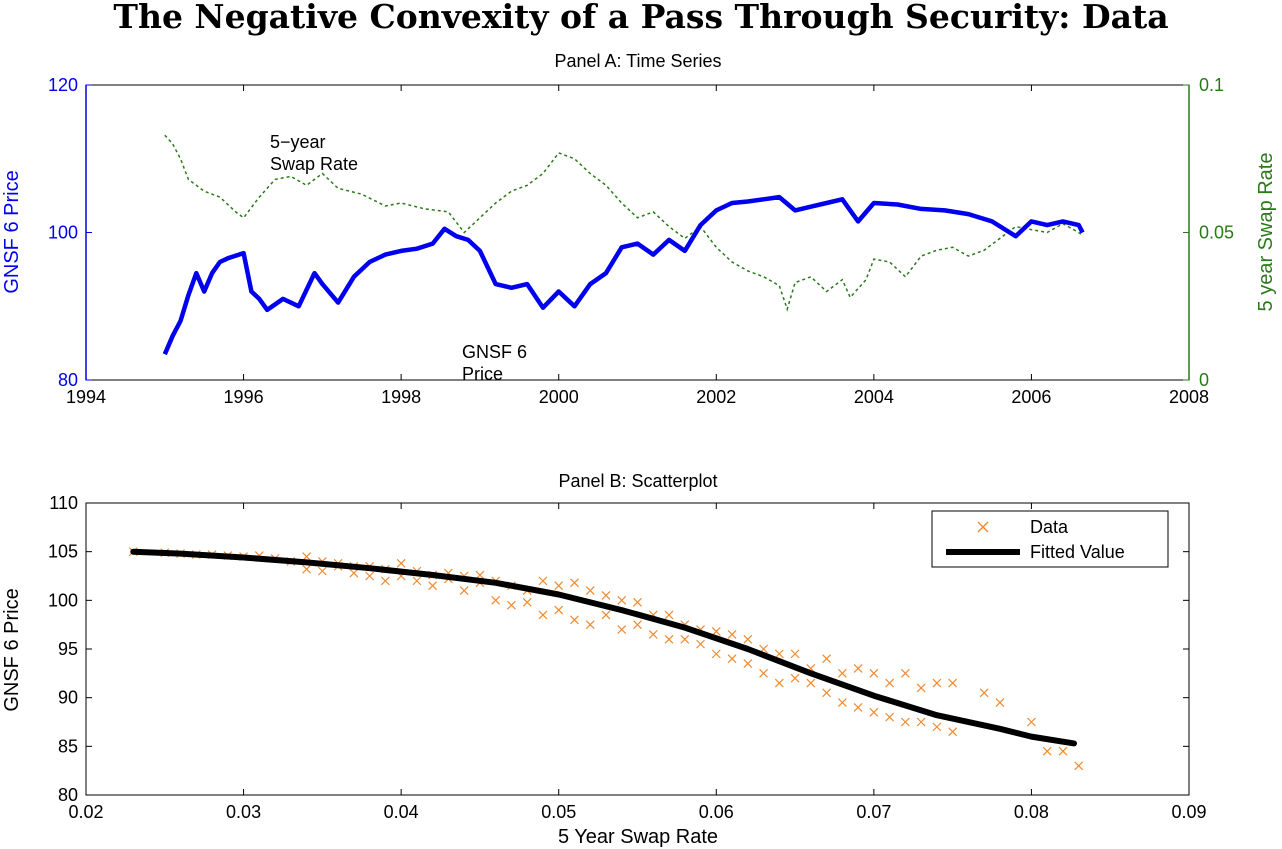  I want to click on x-tick-label: 0.08, so click(1031, 812).